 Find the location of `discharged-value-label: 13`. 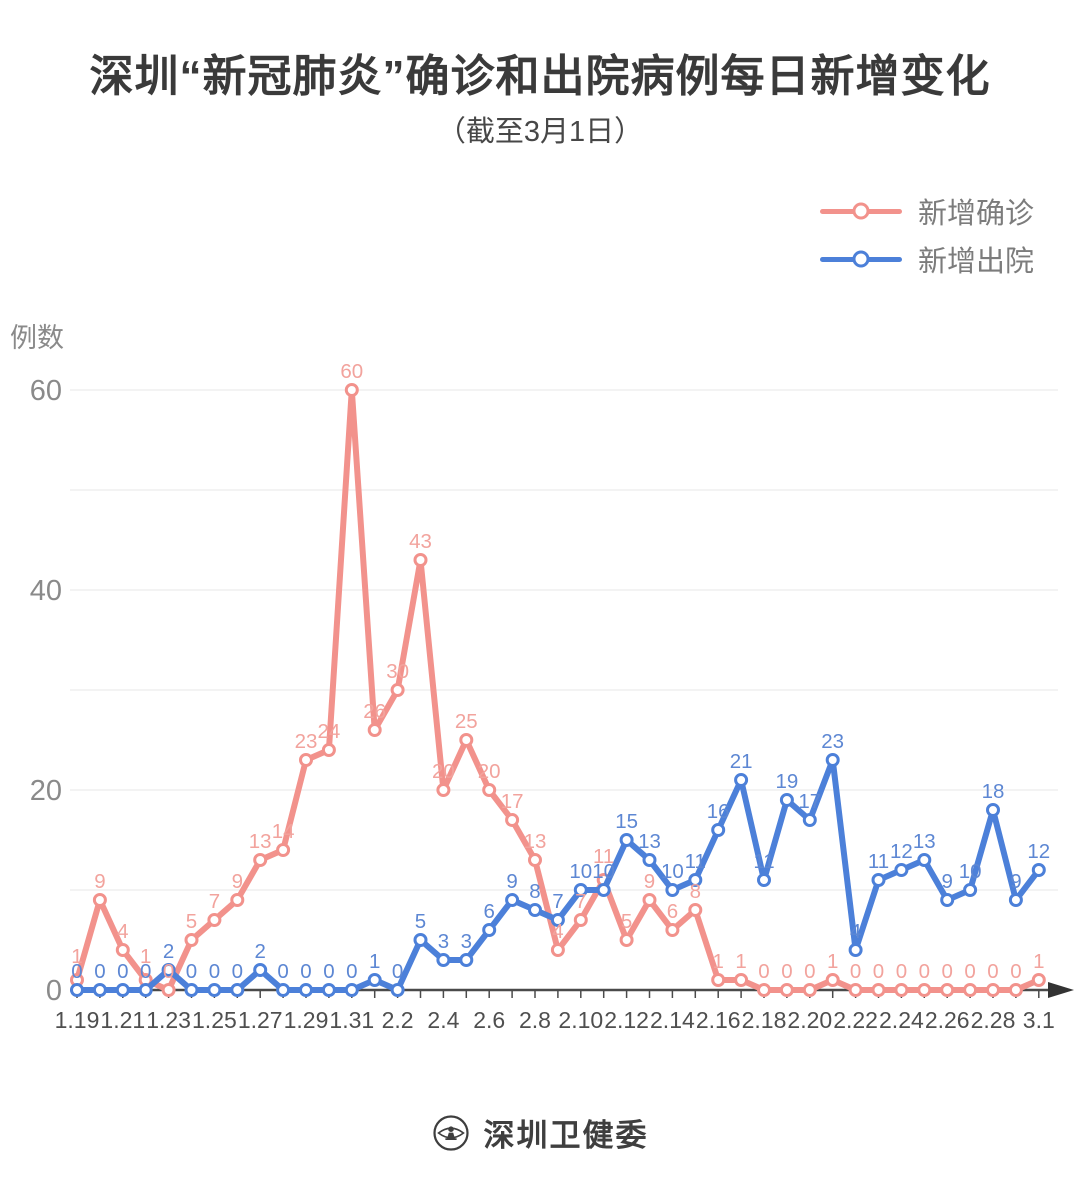

discharged-value-label: 13 is located at coordinates (924, 841).